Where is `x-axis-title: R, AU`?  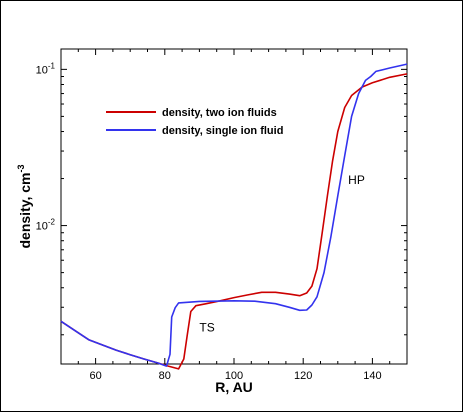 x-axis-title: R, AU is located at coordinates (234, 387).